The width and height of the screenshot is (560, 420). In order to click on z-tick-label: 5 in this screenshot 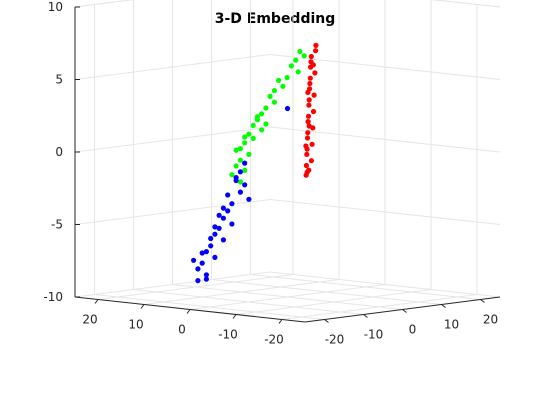, I will do `click(59, 80)`.